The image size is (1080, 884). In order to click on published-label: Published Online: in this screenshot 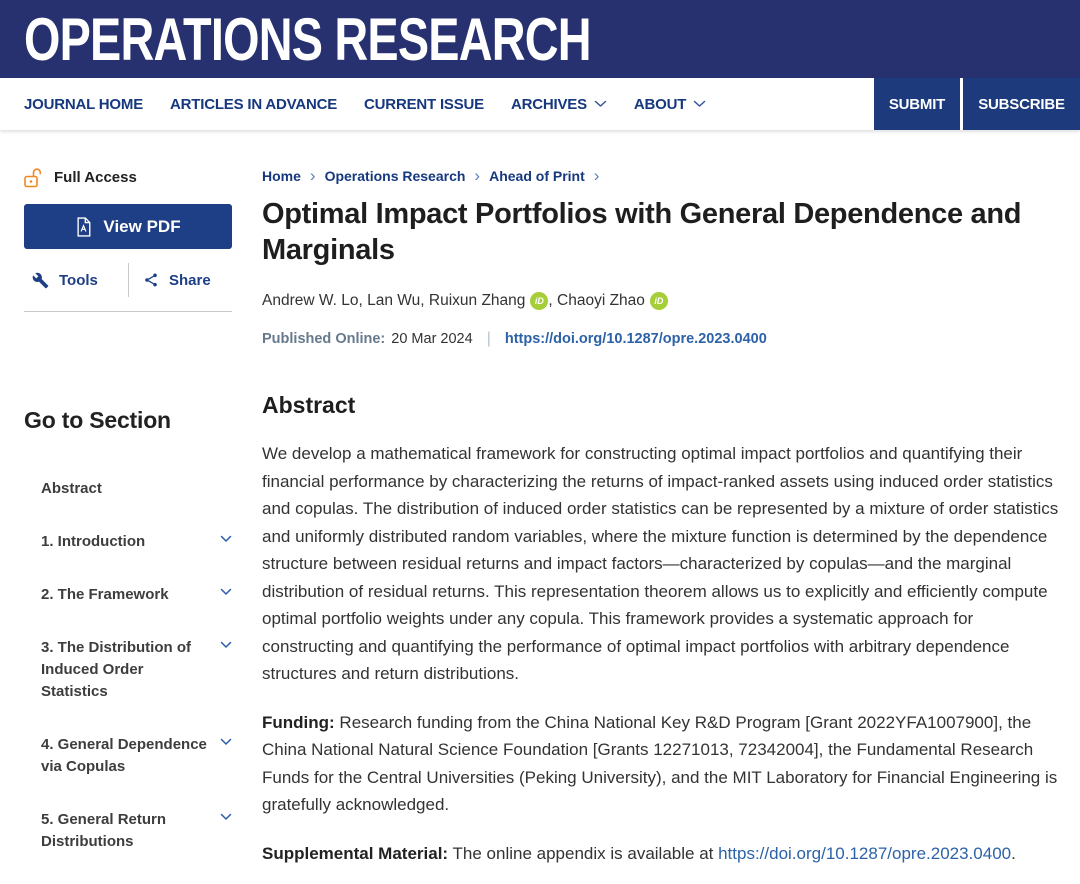, I will do `click(324, 339)`.